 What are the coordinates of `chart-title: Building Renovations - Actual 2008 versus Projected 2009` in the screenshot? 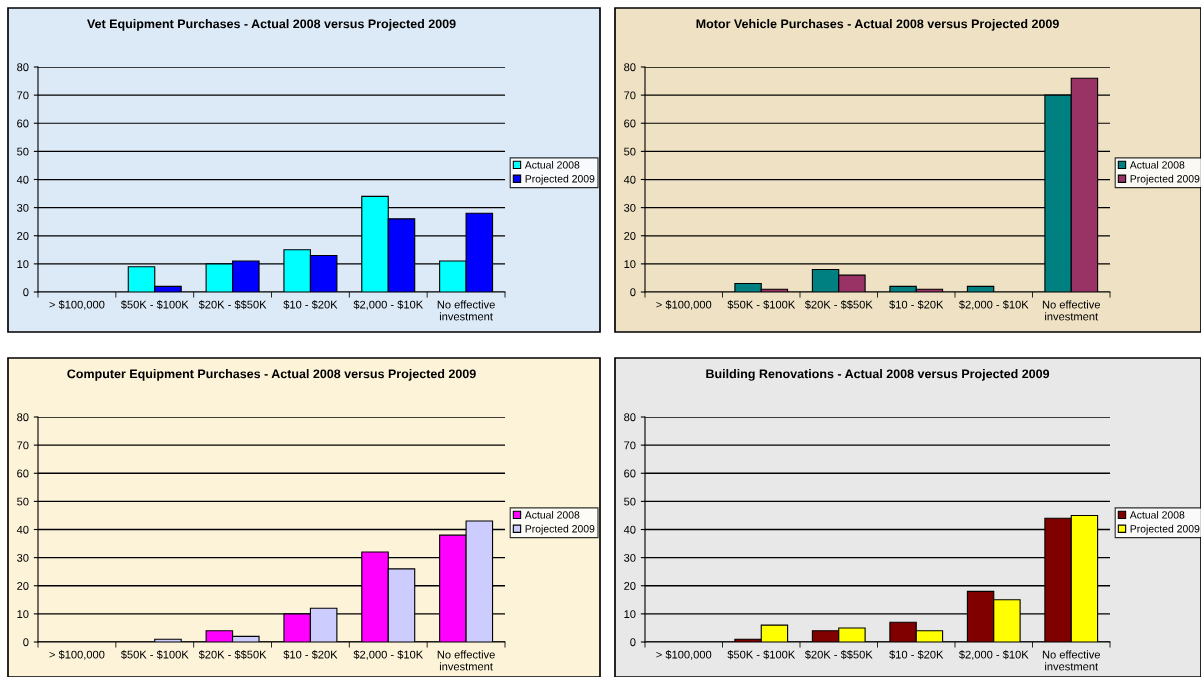 It's located at (878, 375).